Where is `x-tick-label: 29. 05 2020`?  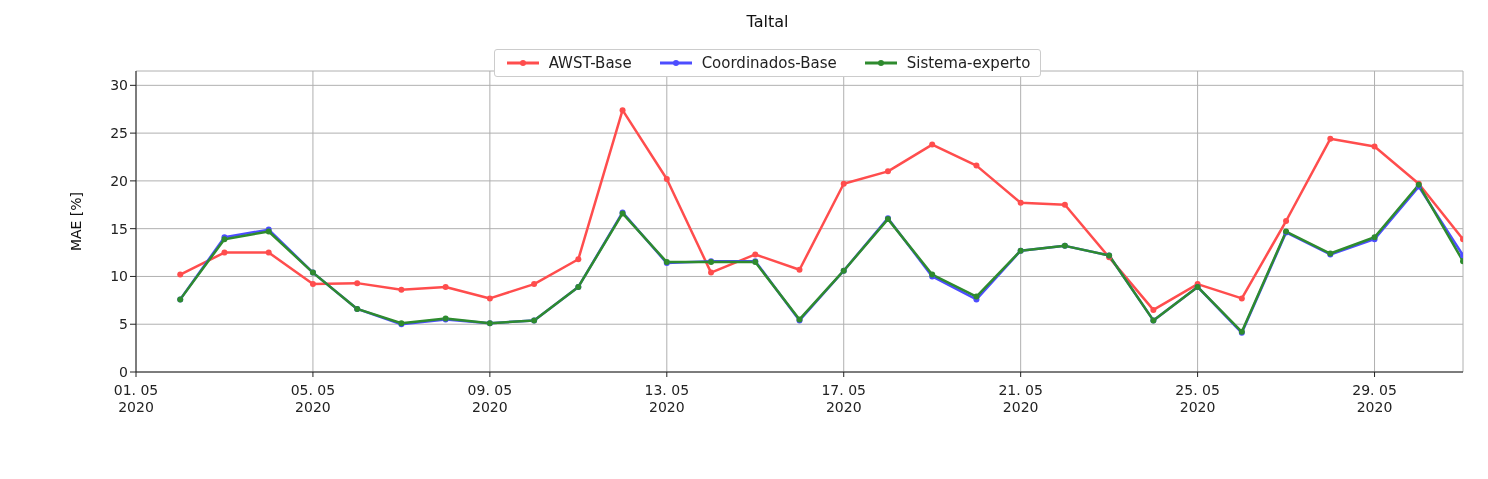 x-tick-label: 29. 05 2020 is located at coordinates (1374, 398).